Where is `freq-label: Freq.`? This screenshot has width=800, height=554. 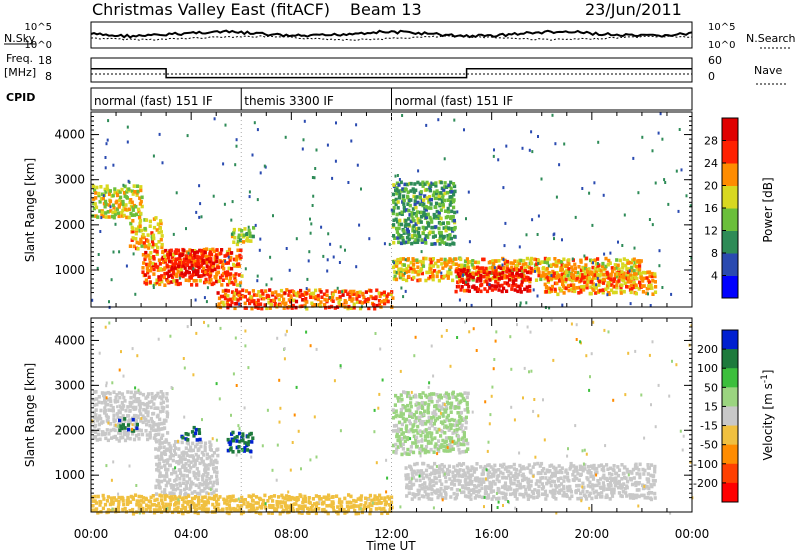
freq-label: Freq. is located at coordinates (19, 58).